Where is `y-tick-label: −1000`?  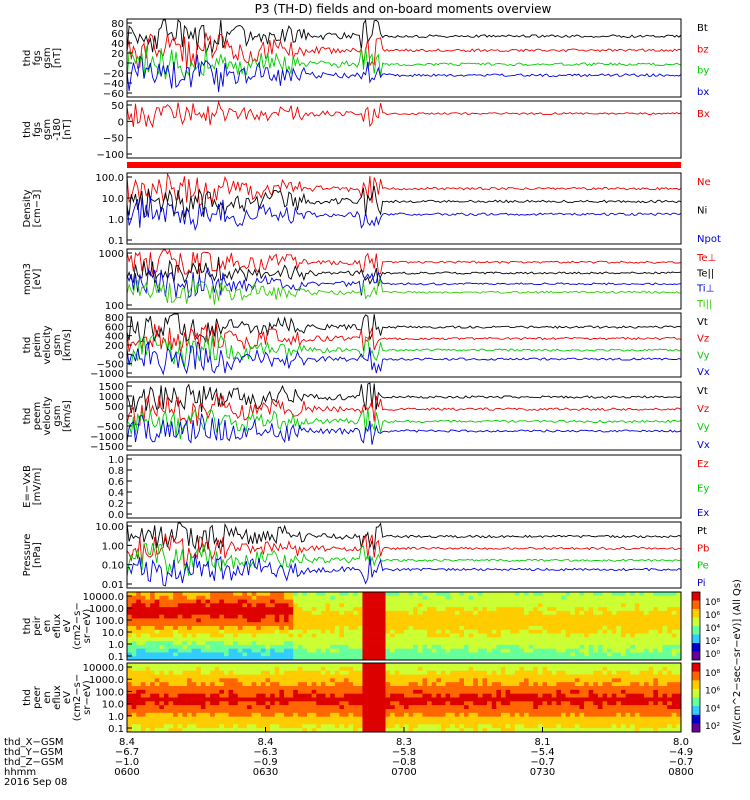
y-tick-label: −1000 is located at coordinates (107, 437).